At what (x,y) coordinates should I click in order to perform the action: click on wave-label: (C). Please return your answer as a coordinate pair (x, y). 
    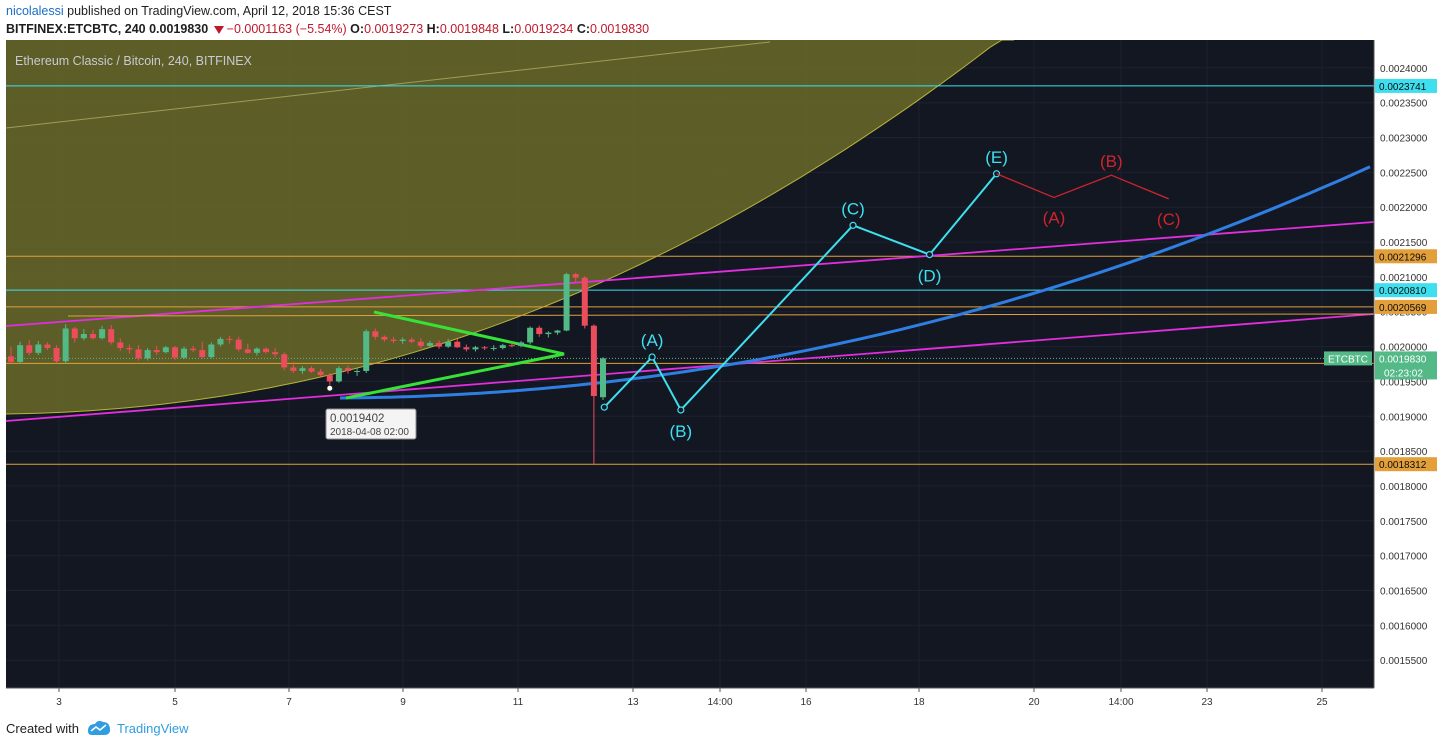
    Looking at the image, I should click on (853, 208).